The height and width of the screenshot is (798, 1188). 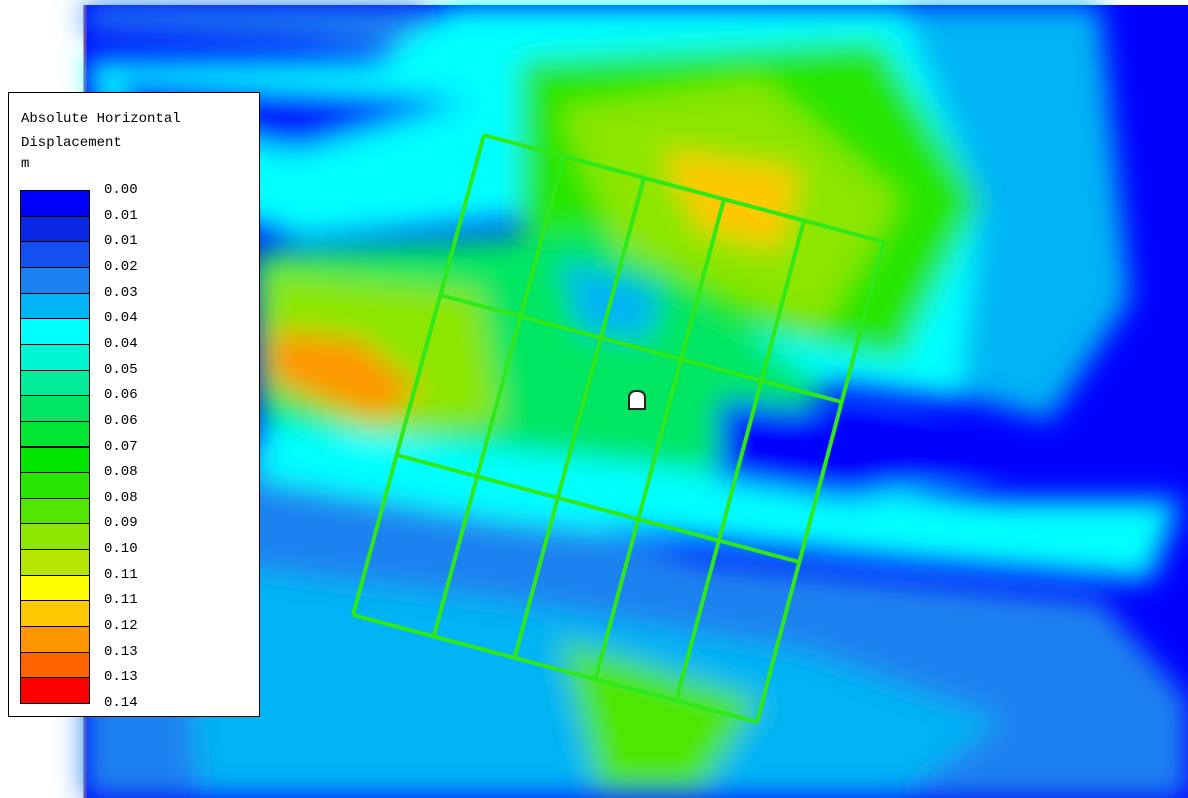 What do you see at coordinates (121, 266) in the screenshot?
I see `legend-label: 0.02` at bounding box center [121, 266].